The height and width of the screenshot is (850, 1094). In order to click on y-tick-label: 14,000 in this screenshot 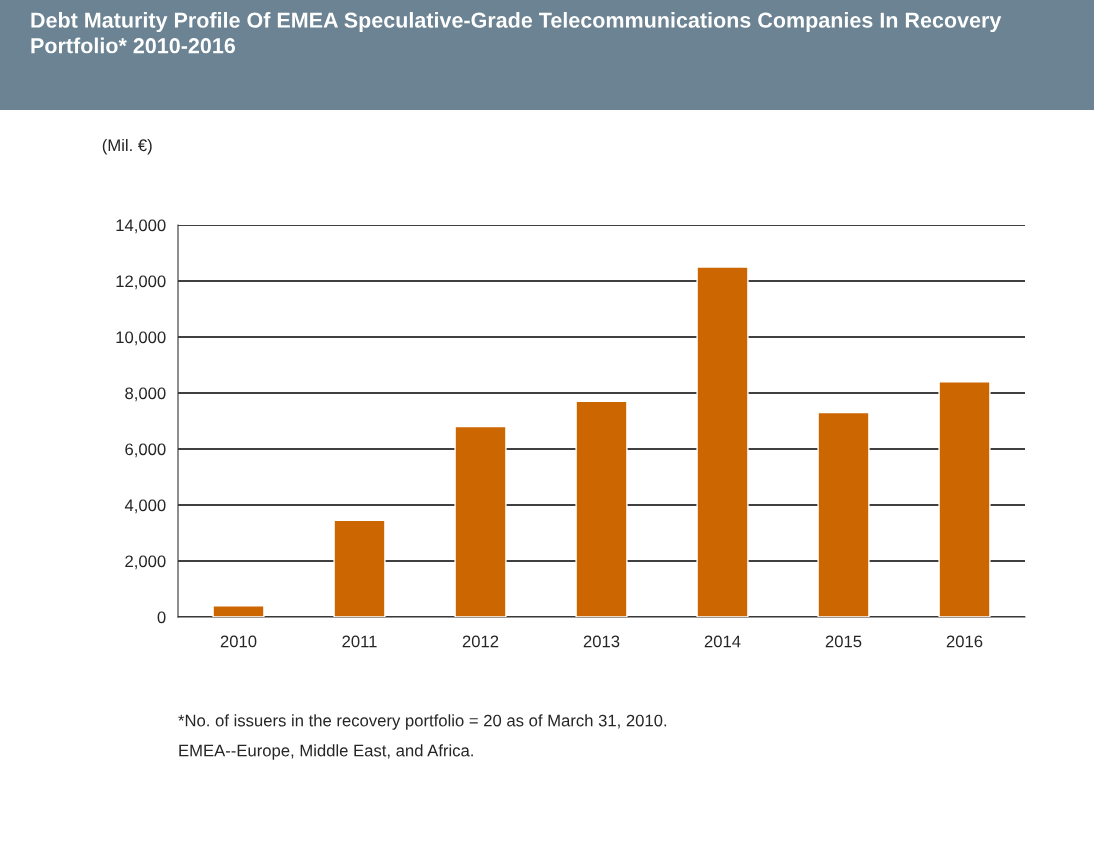, I will do `click(141, 226)`.